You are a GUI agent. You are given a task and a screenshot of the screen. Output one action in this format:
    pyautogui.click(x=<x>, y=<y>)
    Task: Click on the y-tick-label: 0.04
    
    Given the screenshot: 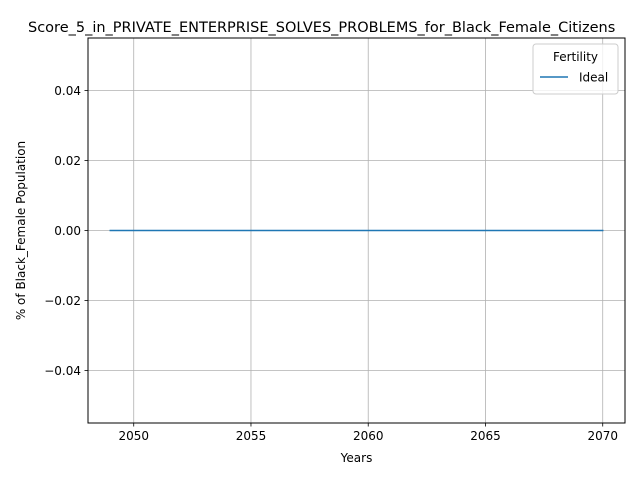 What is the action you would take?
    pyautogui.click(x=67, y=91)
    